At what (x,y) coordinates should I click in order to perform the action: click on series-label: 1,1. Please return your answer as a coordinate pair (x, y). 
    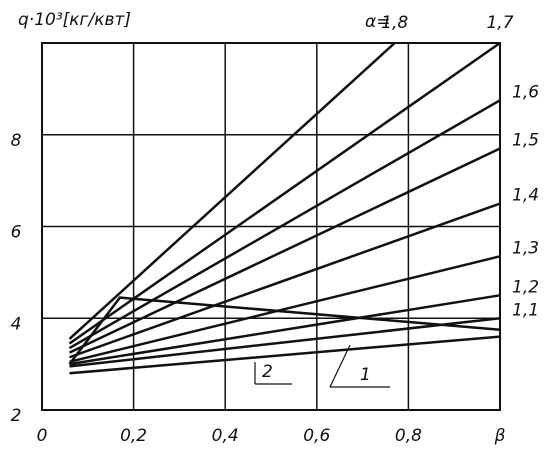
    Looking at the image, I should click on (525, 310).